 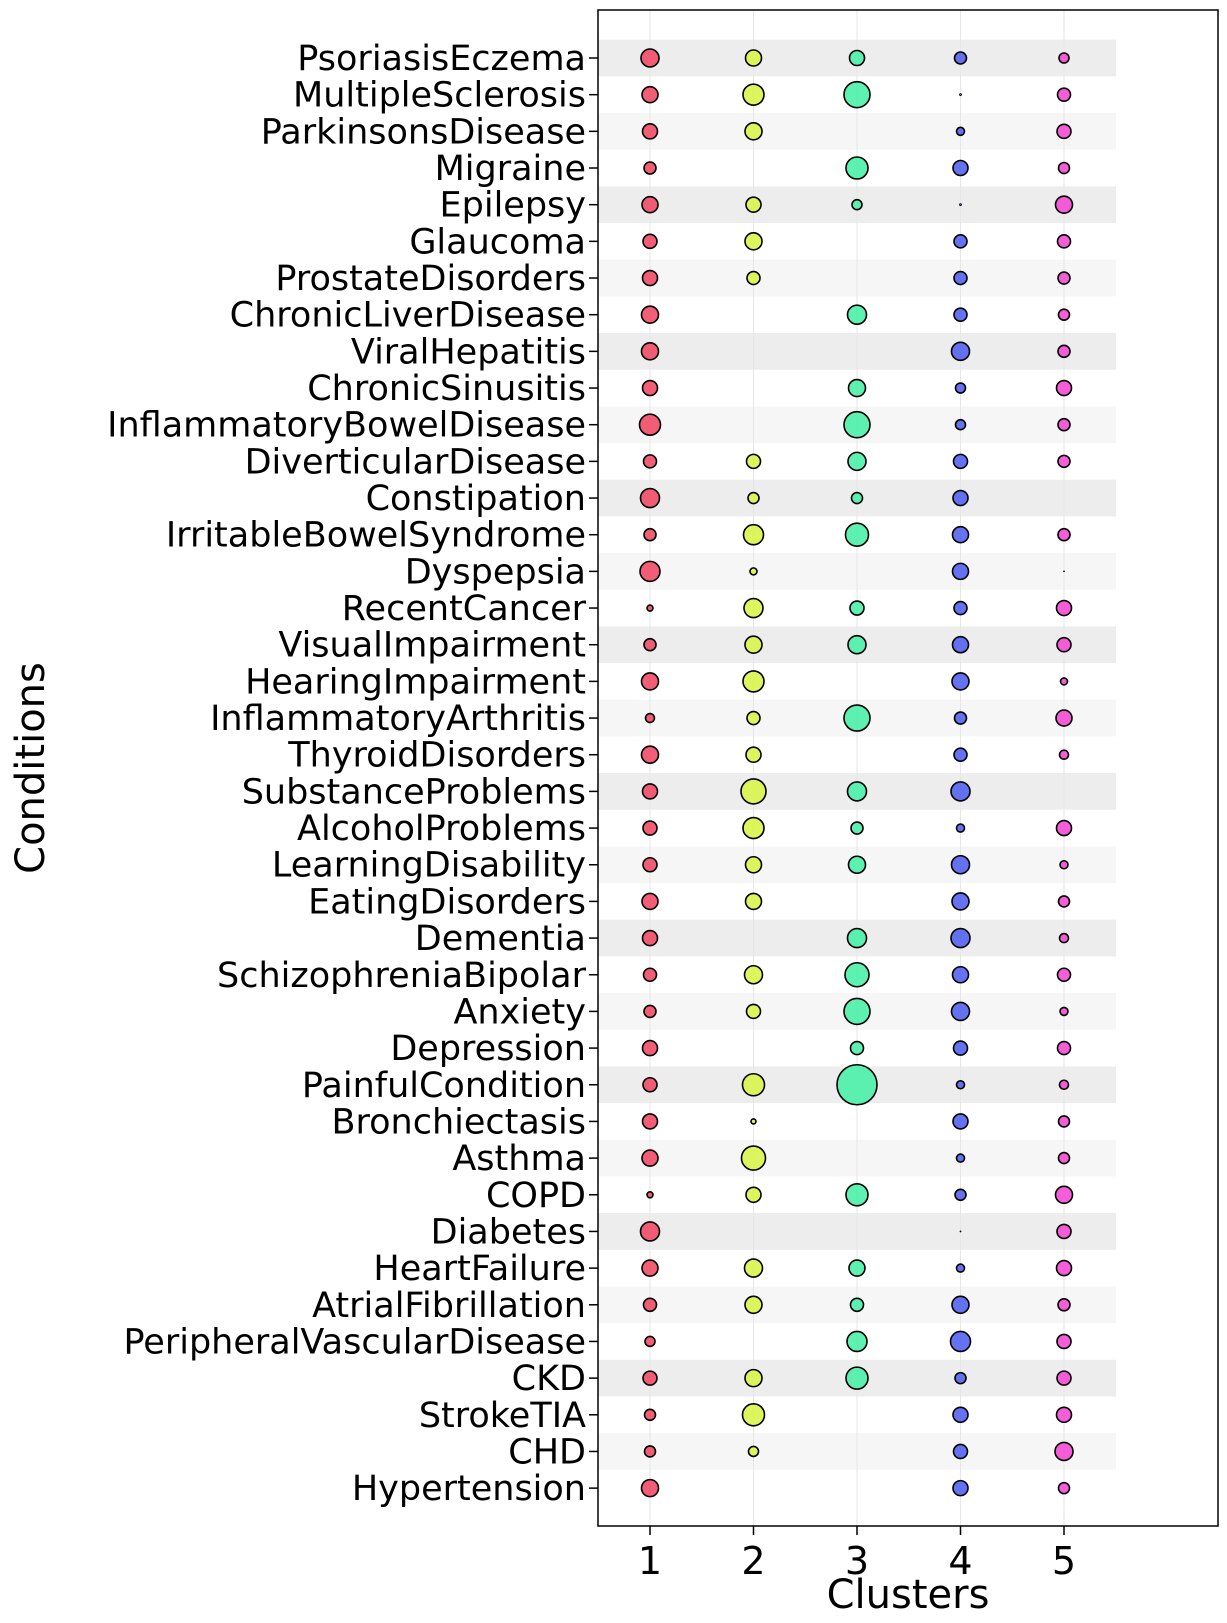 What do you see at coordinates (547, 1452) in the screenshot?
I see `y-tick-label: CHD` at bounding box center [547, 1452].